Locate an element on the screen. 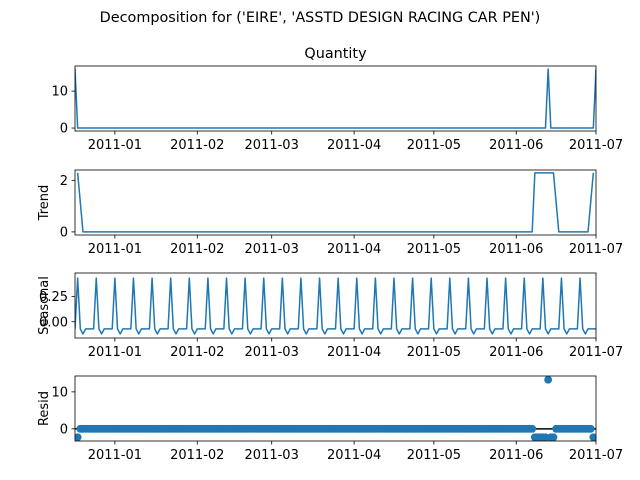 The image size is (640, 480). y-axis-label: Resid is located at coordinates (44, 408).